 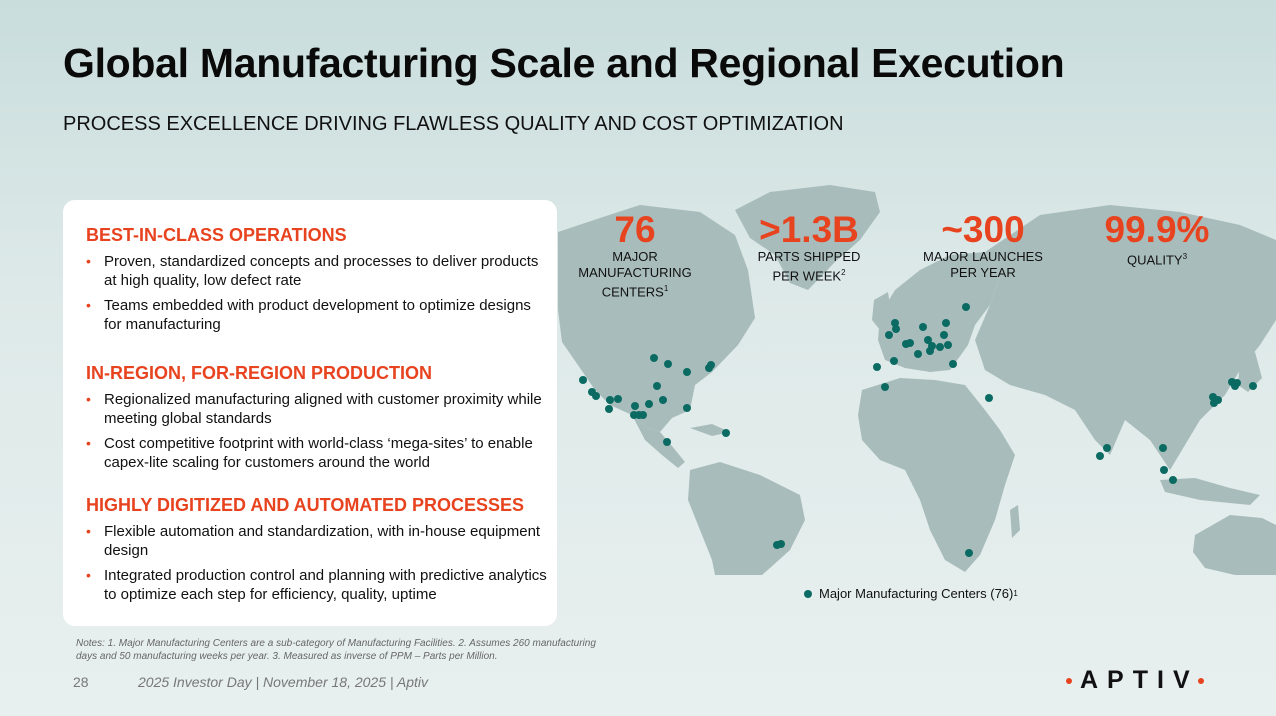 I want to click on aptiv-logo: APTIV, so click(x=1135, y=680).